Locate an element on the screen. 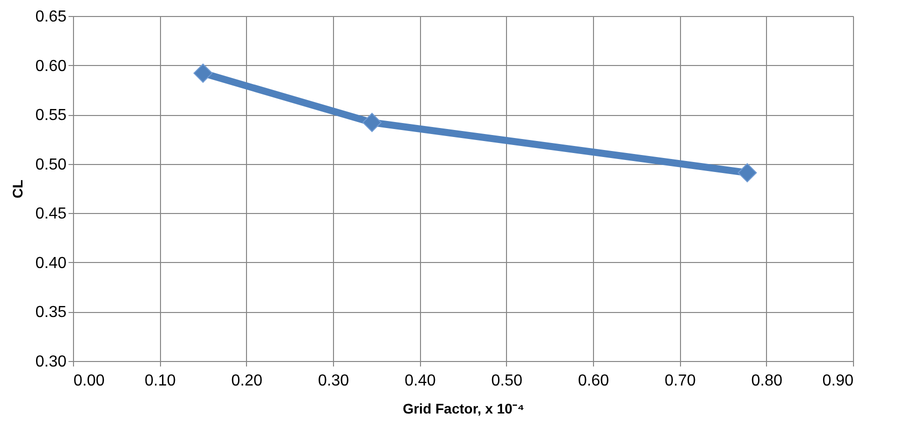 The width and height of the screenshot is (908, 435). y-tick-label: 0.65 is located at coordinates (51, 17).